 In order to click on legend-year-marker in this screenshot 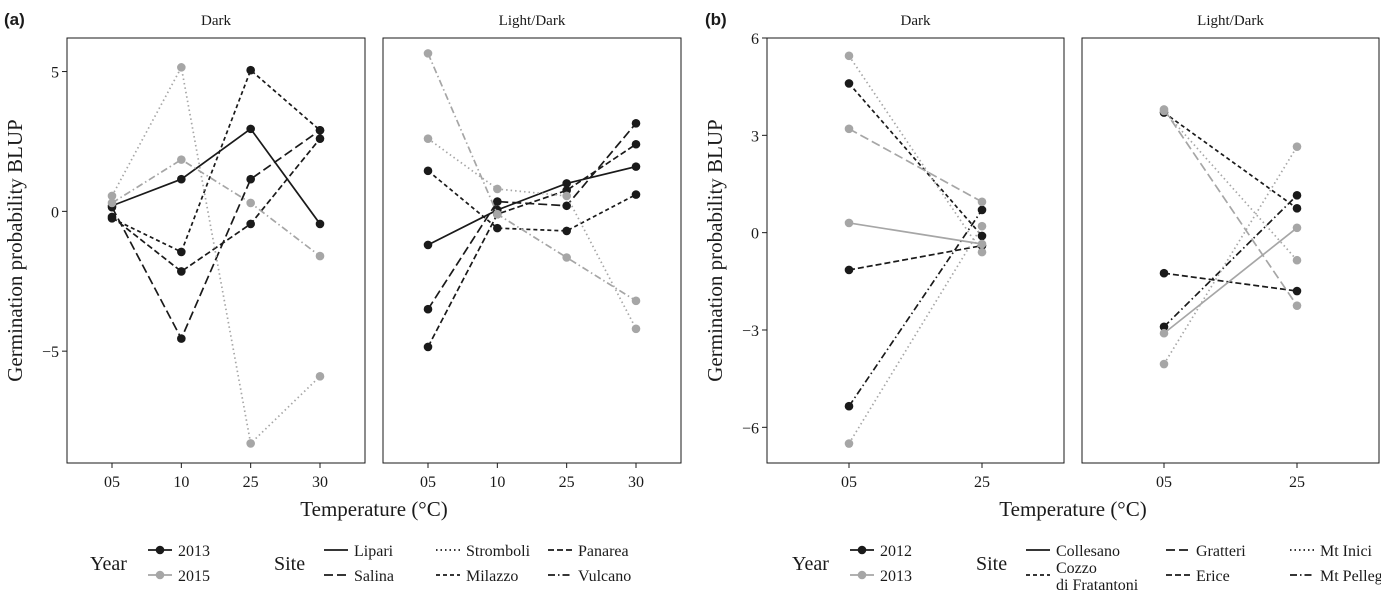, I will do `click(862, 575)`.